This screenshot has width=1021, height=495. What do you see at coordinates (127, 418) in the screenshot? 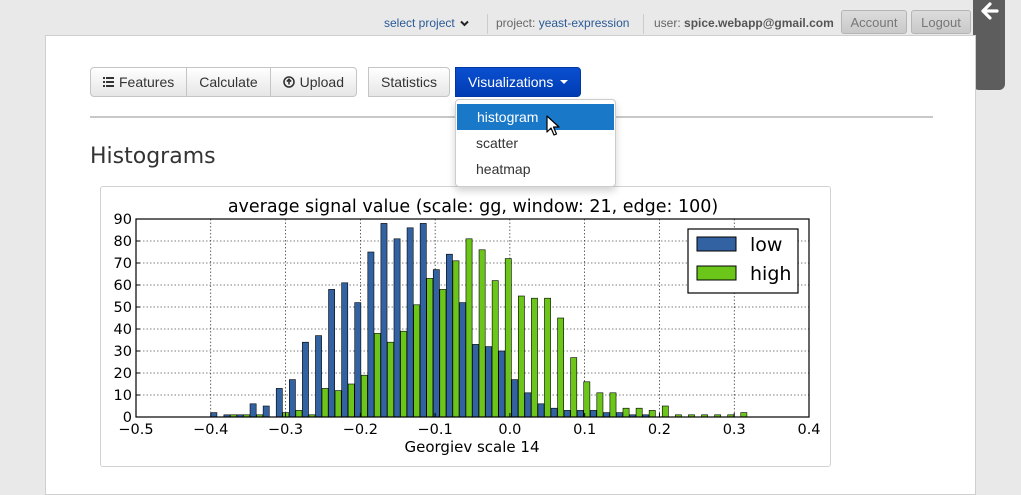
I see `y-tick-label: 0` at bounding box center [127, 418].